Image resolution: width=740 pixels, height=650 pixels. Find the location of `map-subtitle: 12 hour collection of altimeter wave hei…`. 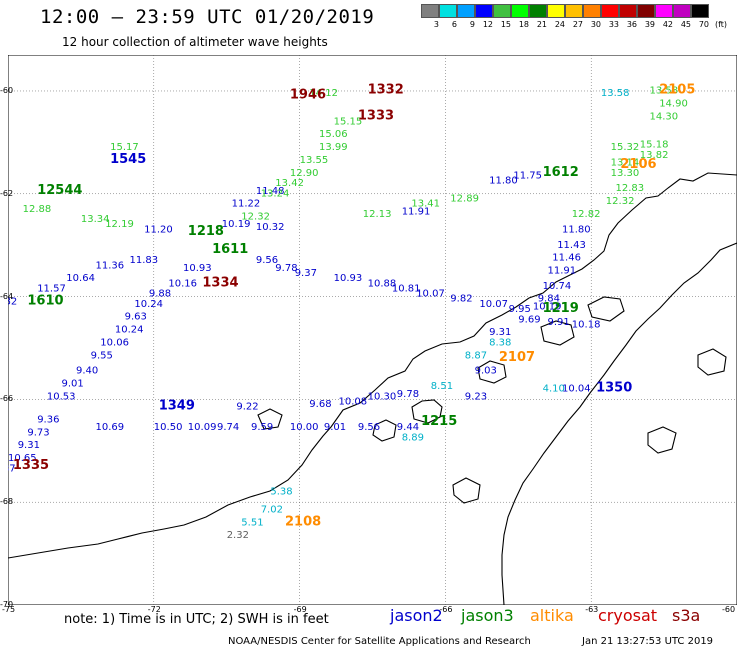

map-subtitle: 12 hour collection of altimeter wave hei… is located at coordinates (195, 42).